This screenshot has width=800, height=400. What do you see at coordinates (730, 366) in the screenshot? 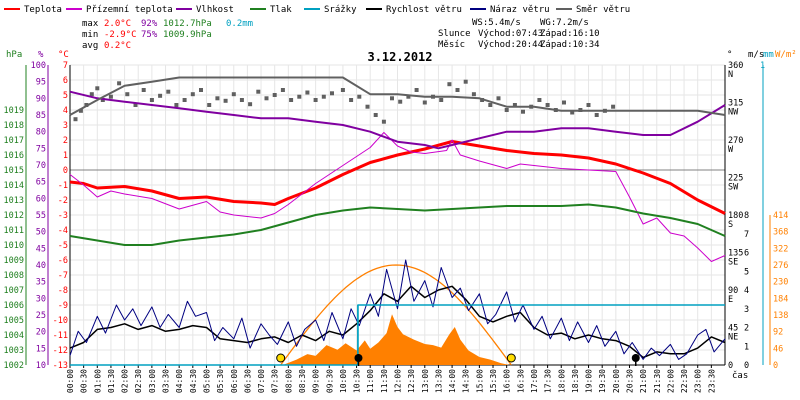
I see `direction-tick-label: 0` at bounding box center [730, 366].